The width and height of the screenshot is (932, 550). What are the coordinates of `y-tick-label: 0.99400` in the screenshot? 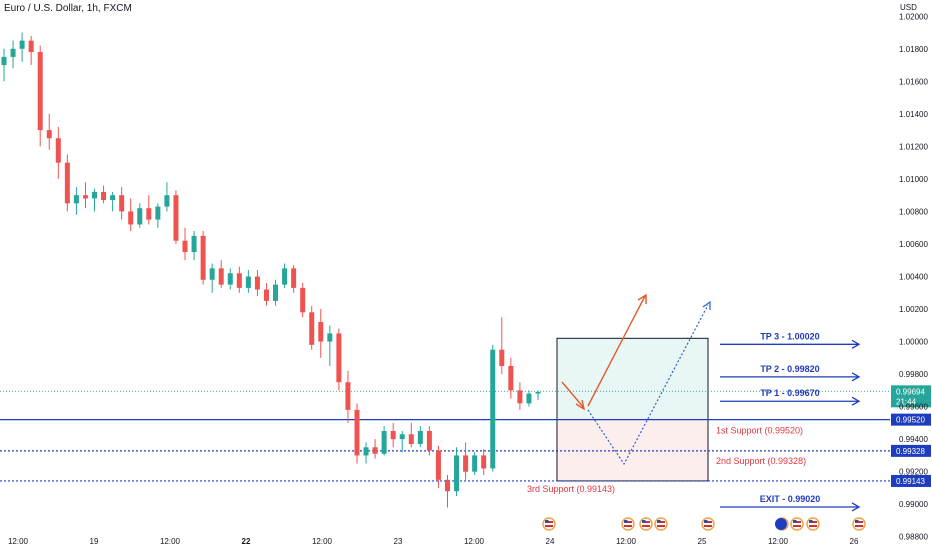 It's located at (913, 439).